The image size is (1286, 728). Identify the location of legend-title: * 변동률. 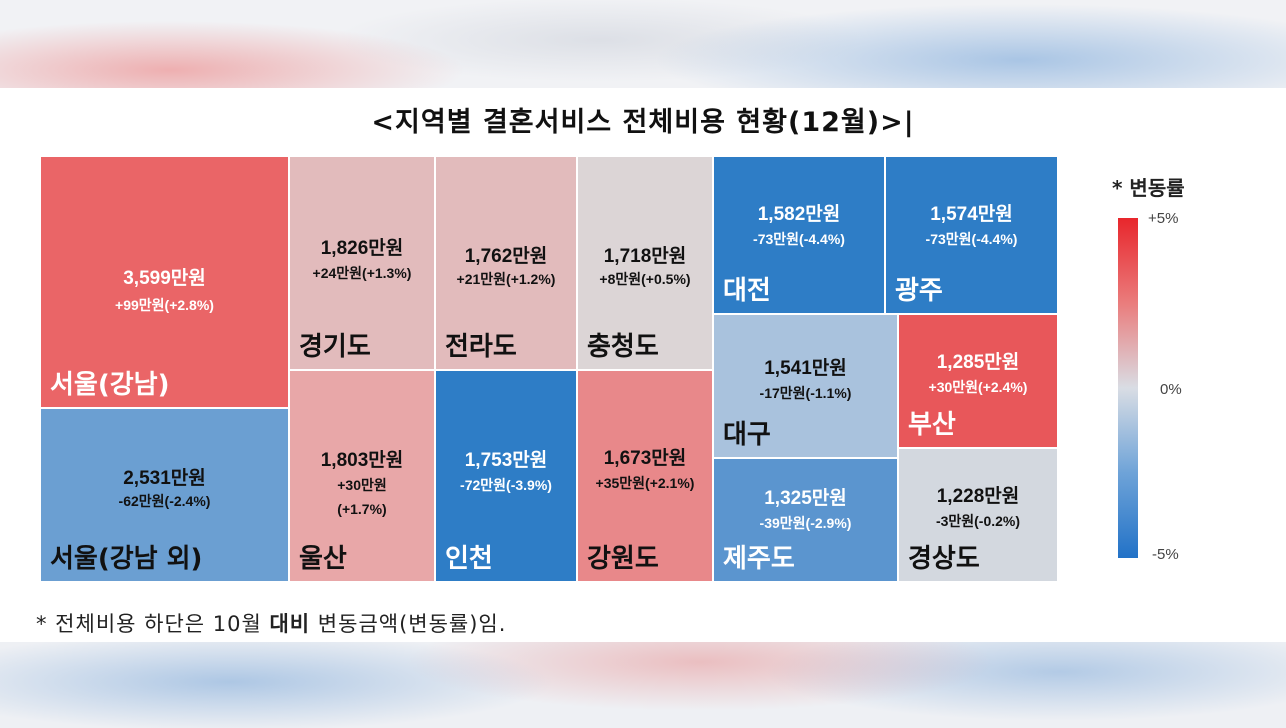
(1148, 188).